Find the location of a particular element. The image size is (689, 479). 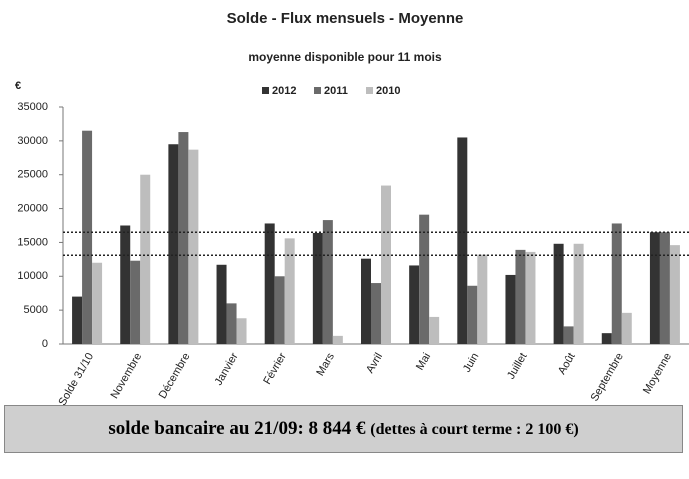

x-tick-label: Avril is located at coordinates (374, 363).